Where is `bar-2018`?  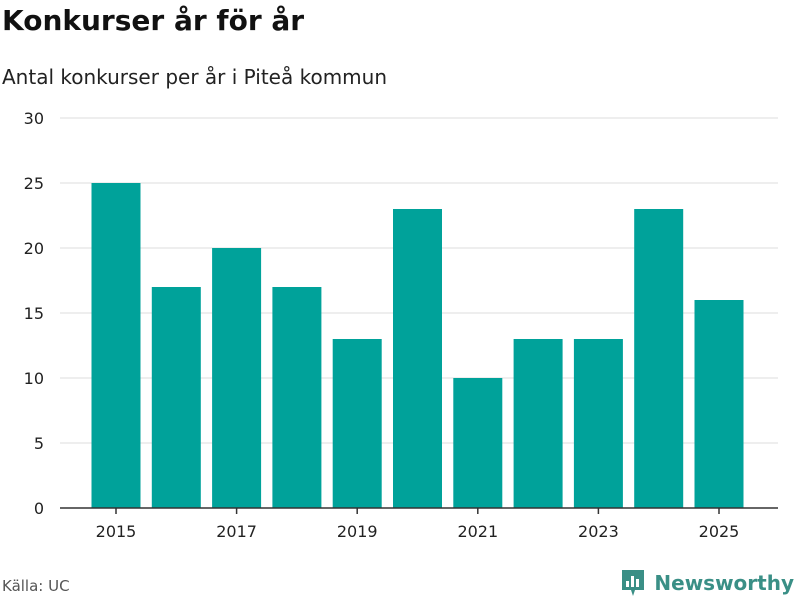
bar-2018 is located at coordinates (297, 397).